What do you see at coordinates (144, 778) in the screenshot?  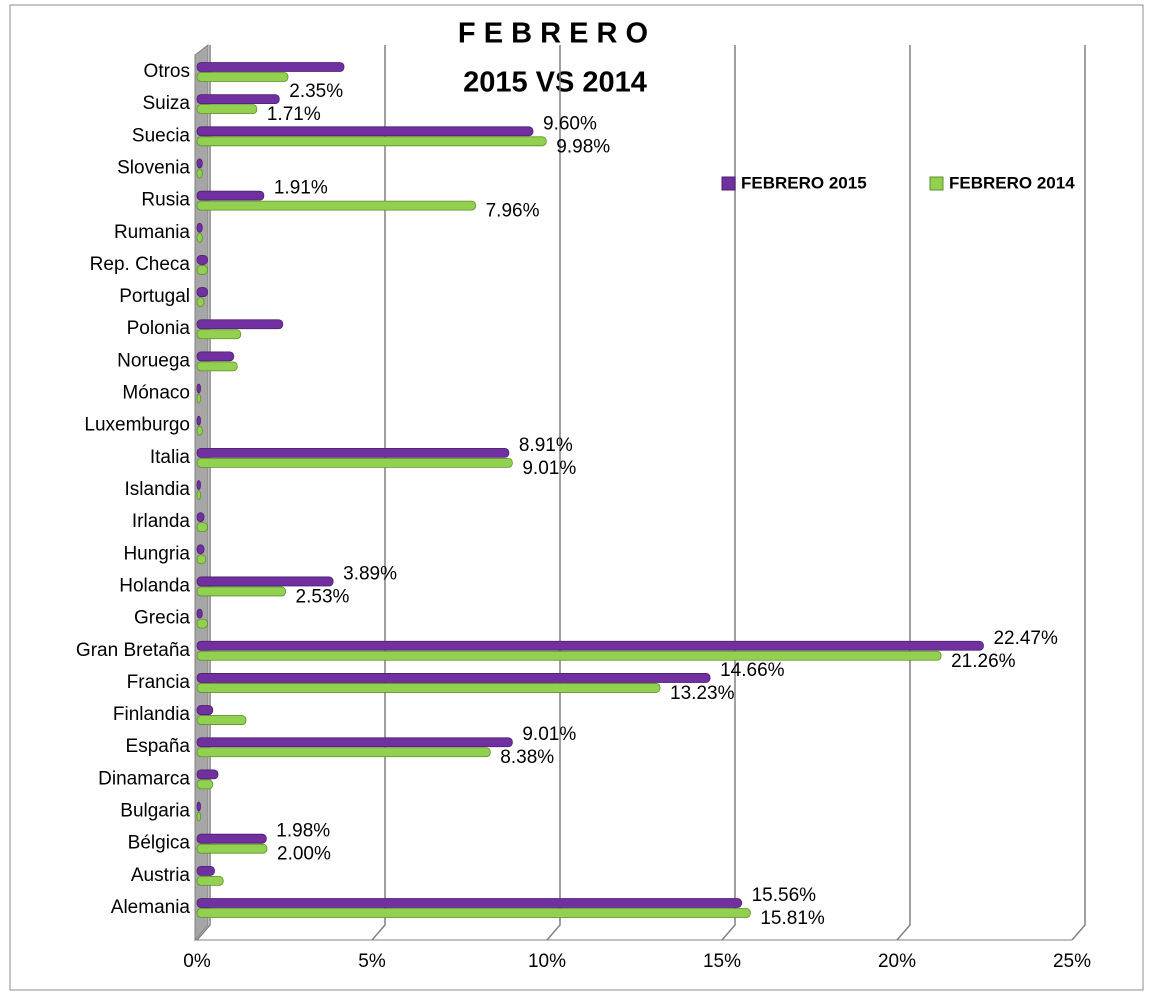 I see `y-tick-label: Dinamarca` at bounding box center [144, 778].